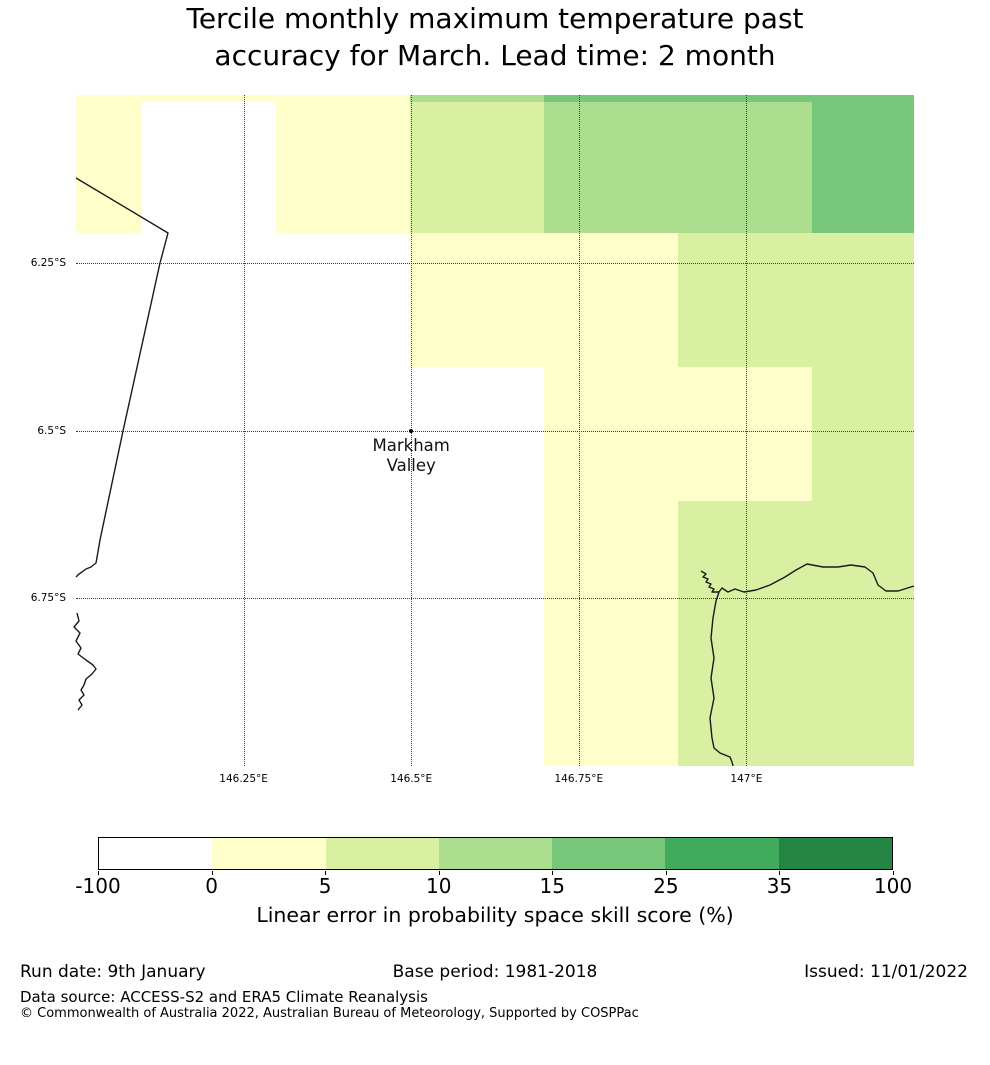 Image resolution: width=990 pixels, height=1065 pixels. Describe the element at coordinates (746, 779) in the screenshot. I see `longitude-tick-label: 147°E` at that location.